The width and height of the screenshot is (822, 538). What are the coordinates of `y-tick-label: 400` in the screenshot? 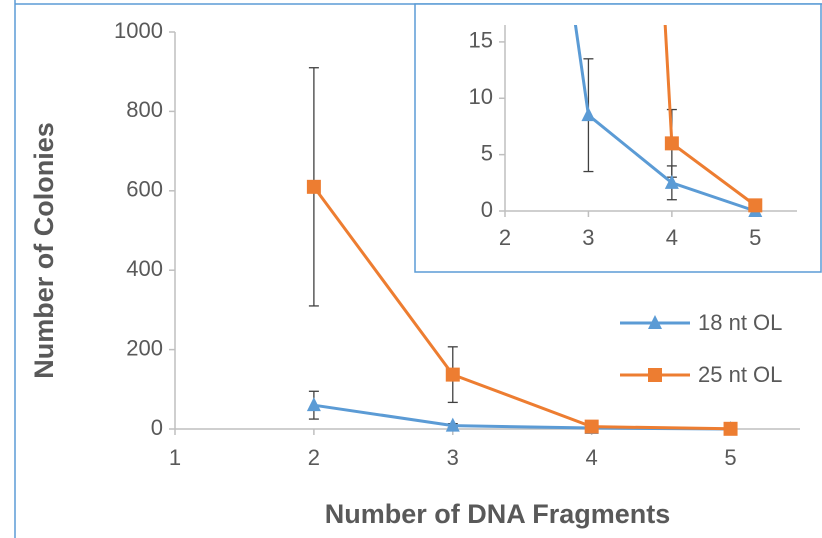 It's located at (144, 268).